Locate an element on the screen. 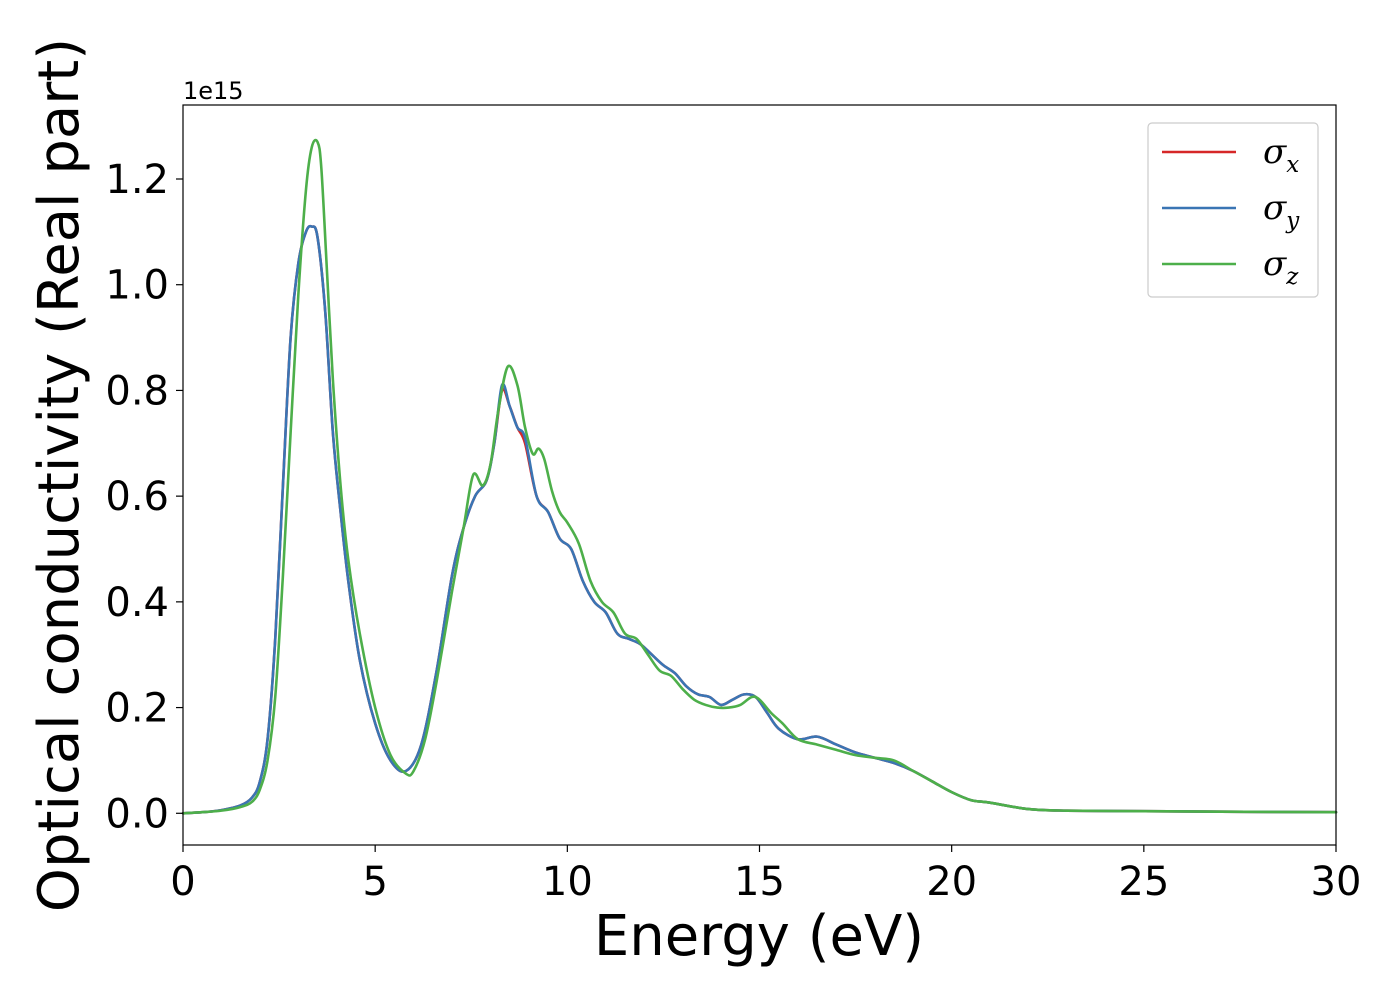  y-tick-label: 0.8 is located at coordinates (137, 391).